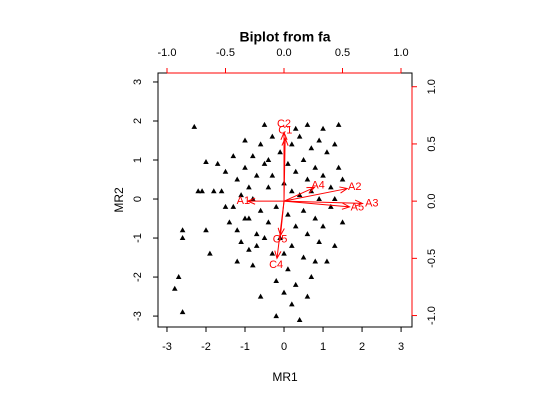  Describe the element at coordinates (138, 121) in the screenshot. I see `y-tick-label: 2` at that location.